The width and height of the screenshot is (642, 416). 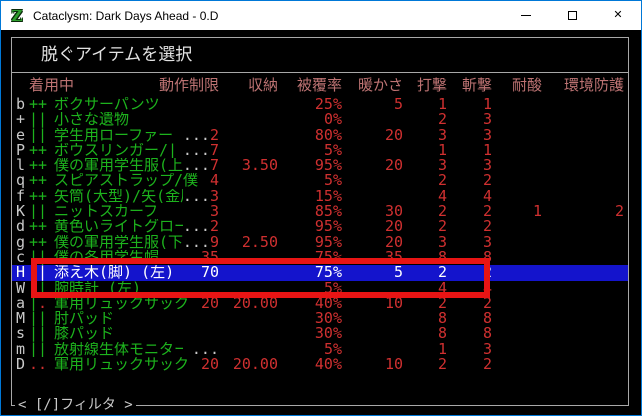 What do you see at coordinates (442, 166) in the screenshot?
I see `bash-value: 3` at bounding box center [442, 166].